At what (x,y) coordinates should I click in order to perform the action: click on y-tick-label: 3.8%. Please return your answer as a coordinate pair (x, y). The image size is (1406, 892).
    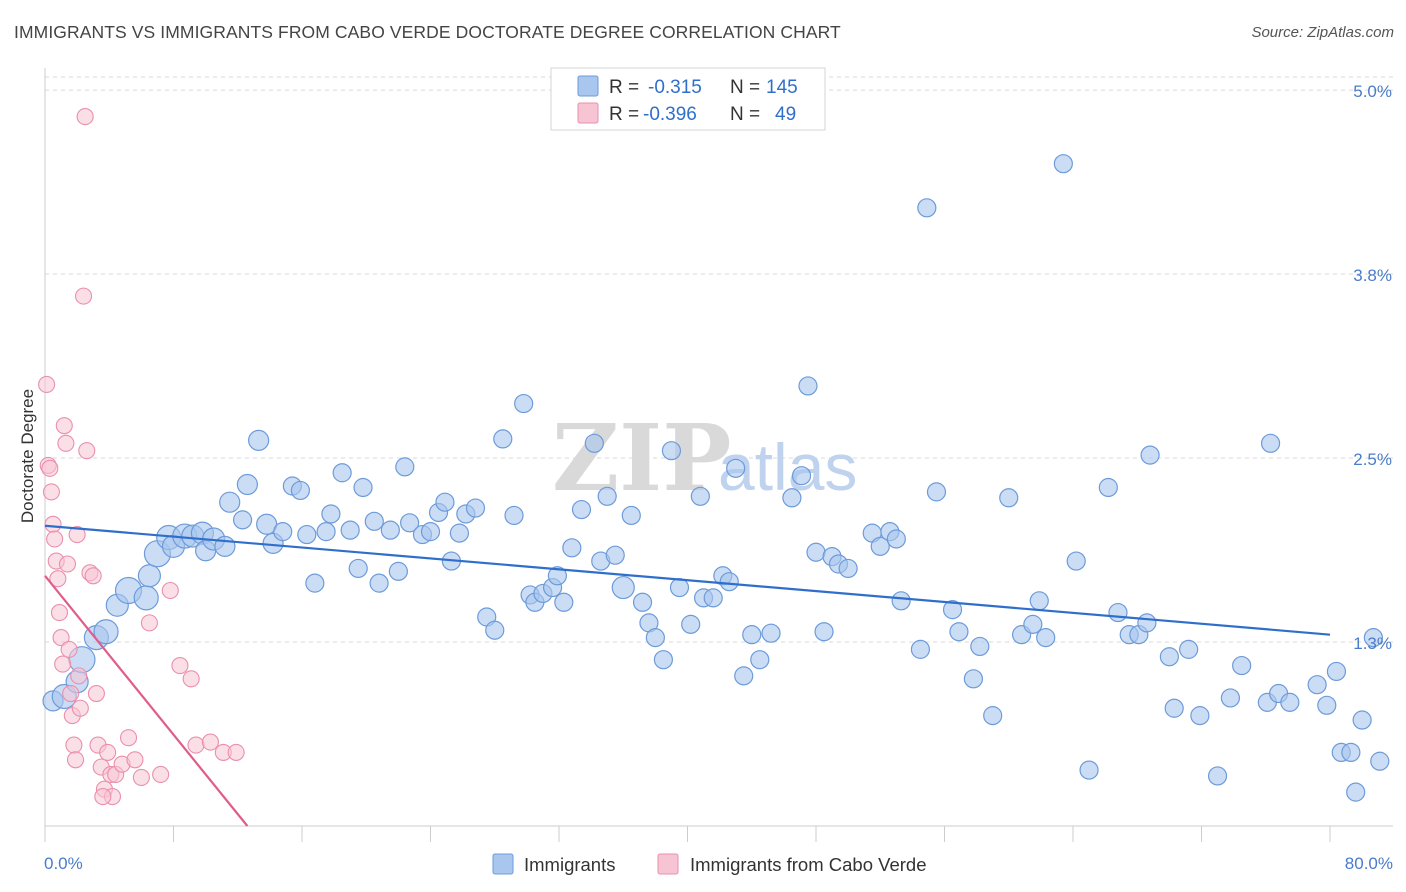
    Looking at the image, I should click on (1372, 275).